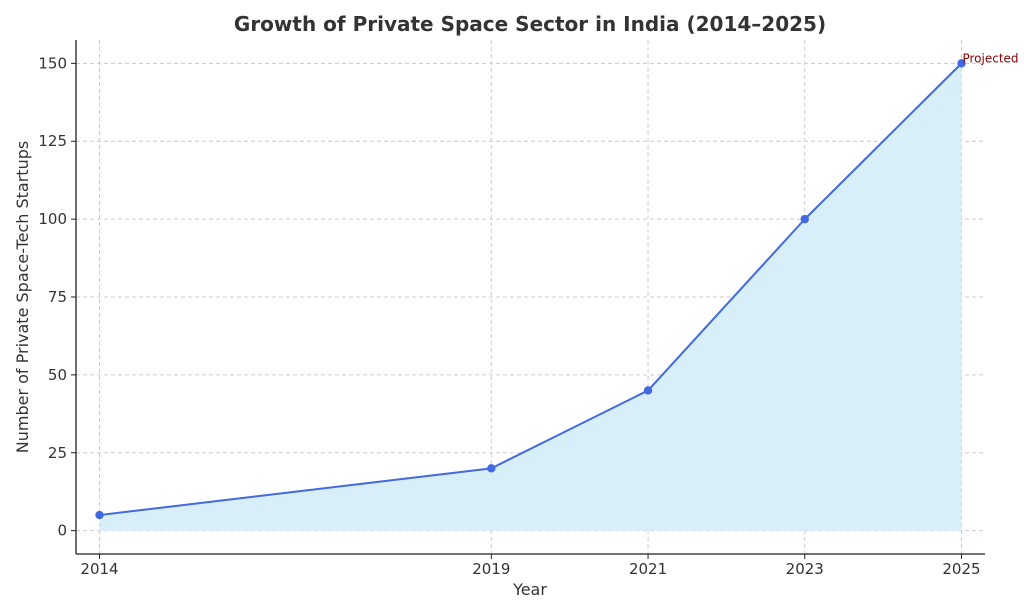 The width and height of the screenshot is (1024, 614). Describe the element at coordinates (22, 297) in the screenshot. I see `y-axis-label: Number of Private Space-Tech Startups` at that location.